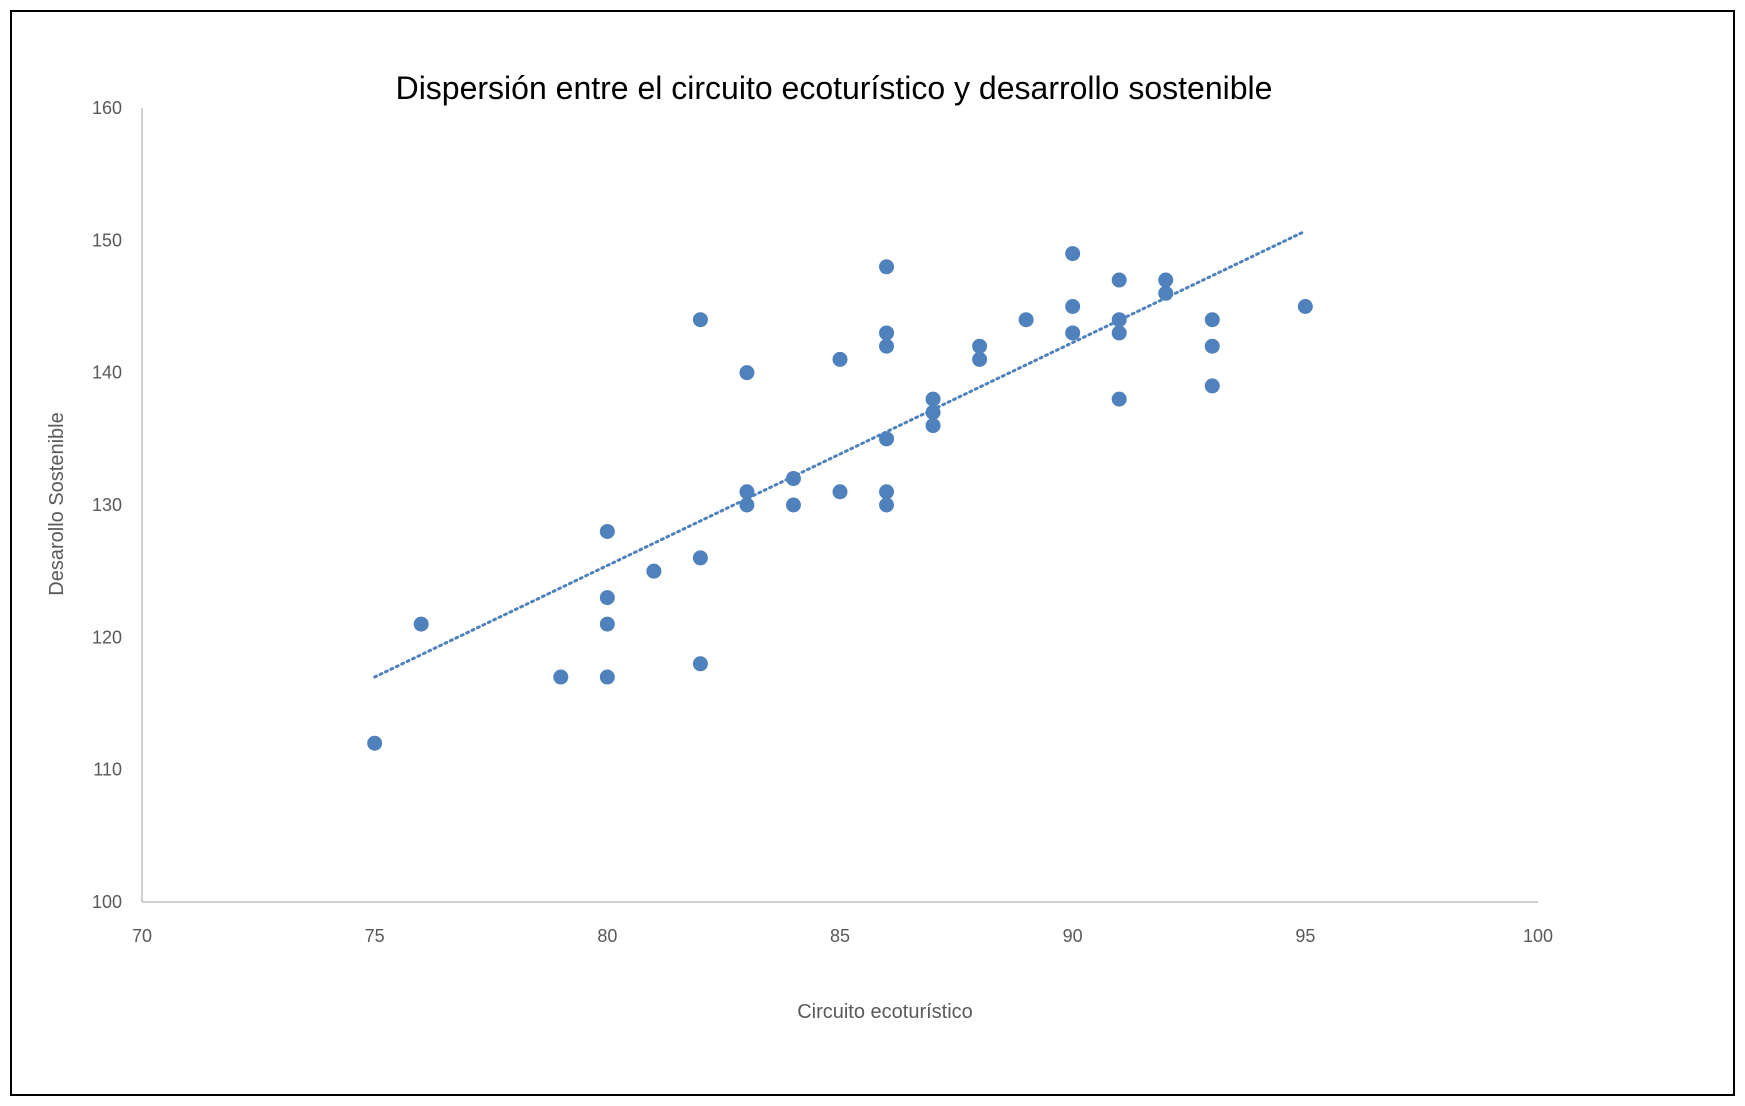  What do you see at coordinates (57, 503) in the screenshot?
I see `y-axis-title: Desarollo Sostenible` at bounding box center [57, 503].